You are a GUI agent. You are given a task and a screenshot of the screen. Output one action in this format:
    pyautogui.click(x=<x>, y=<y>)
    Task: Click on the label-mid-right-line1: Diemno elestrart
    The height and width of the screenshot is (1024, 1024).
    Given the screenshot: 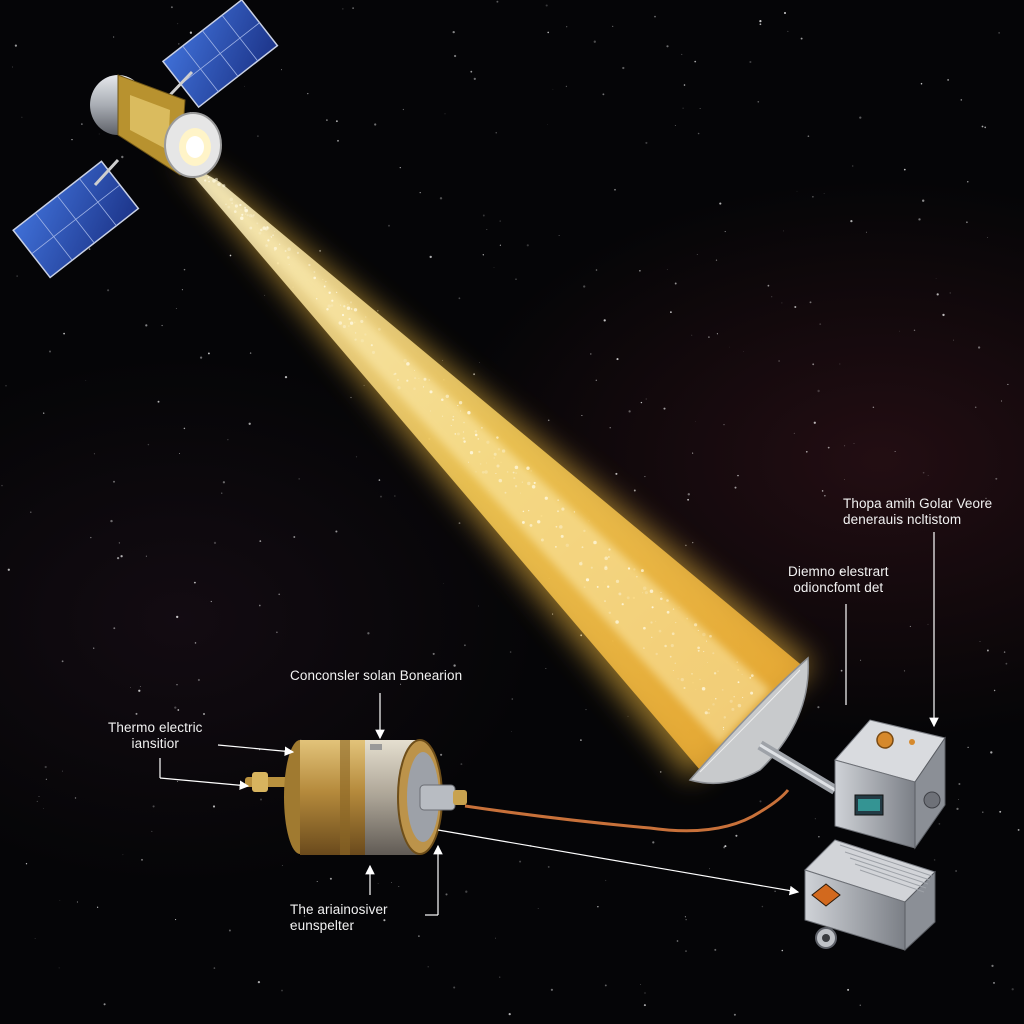 What is the action you would take?
    pyautogui.click(x=838, y=571)
    